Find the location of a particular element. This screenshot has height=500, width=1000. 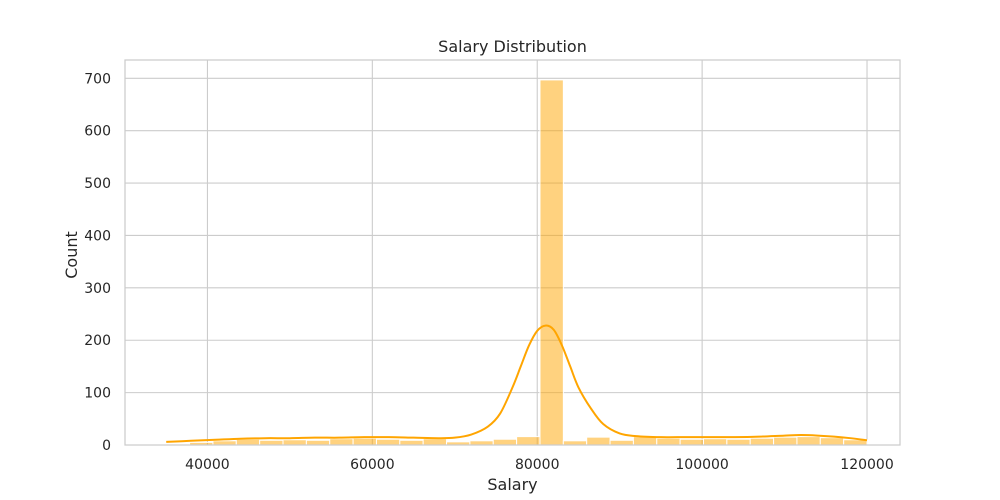

x-tick-label: 60000 is located at coordinates (372, 465).